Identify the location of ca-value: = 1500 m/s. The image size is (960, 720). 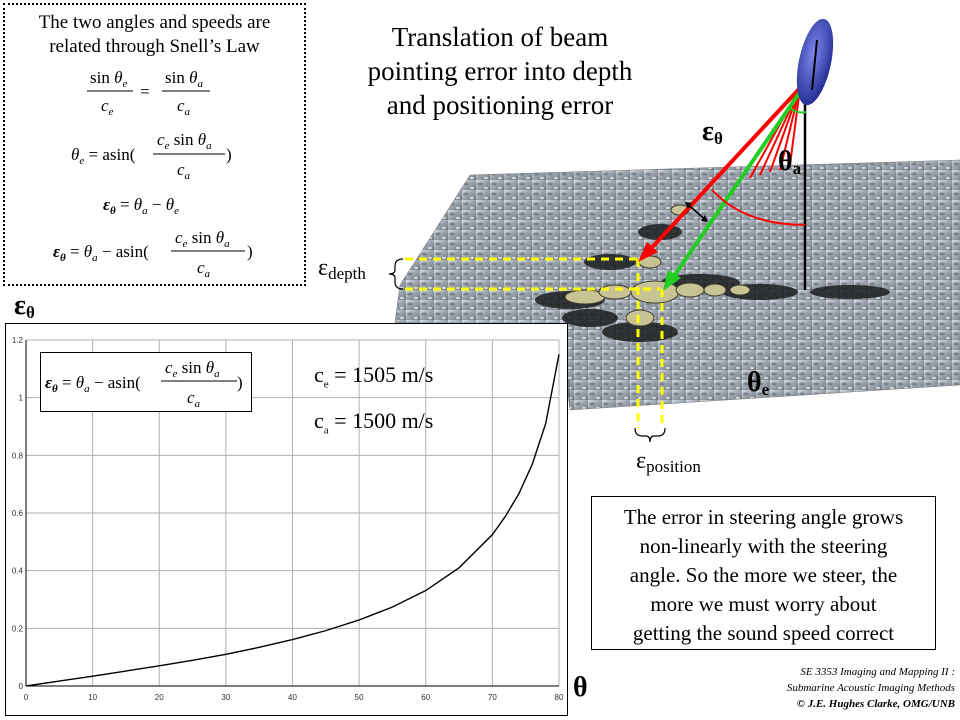
(381, 420).